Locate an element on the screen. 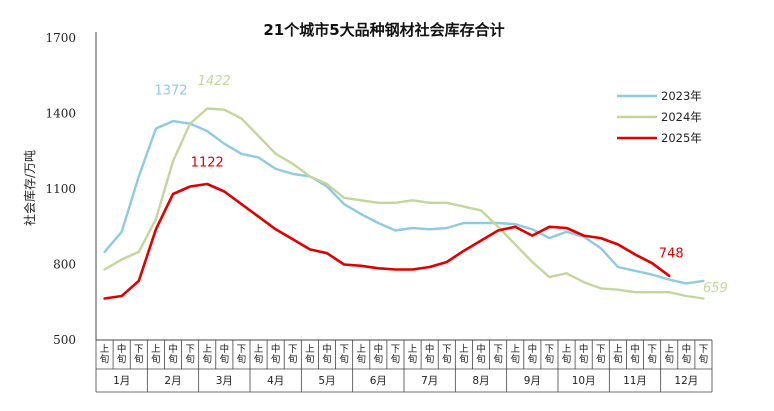 The image size is (774, 411). legend-label-2024年: 2024年 is located at coordinates (681, 117).